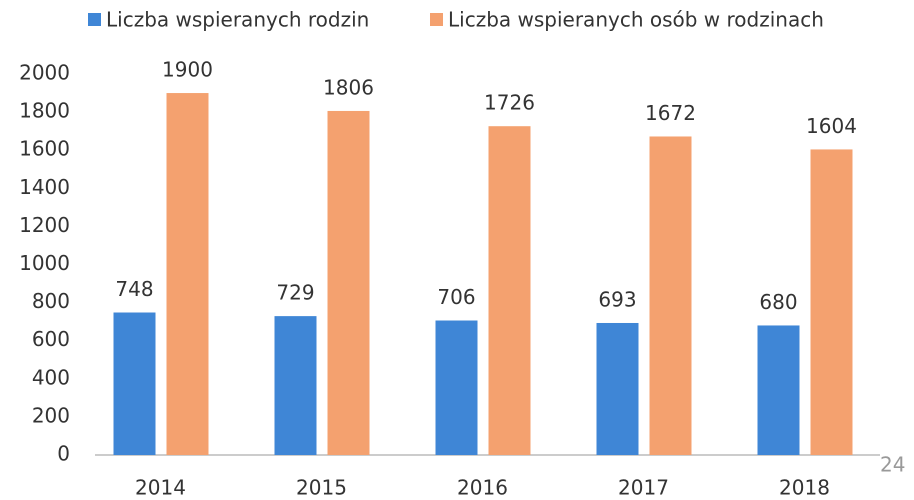 This screenshot has width=914, height=500. I want to click on legend-label: Liczba wspieranych rodzin, so click(237, 20).